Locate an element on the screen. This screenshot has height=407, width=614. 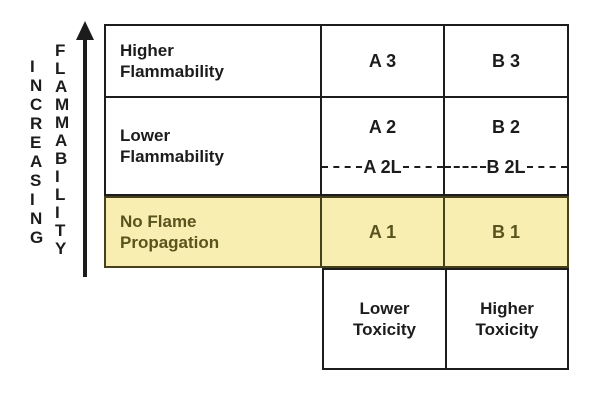
cell-a1: A 1 is located at coordinates (383, 232).